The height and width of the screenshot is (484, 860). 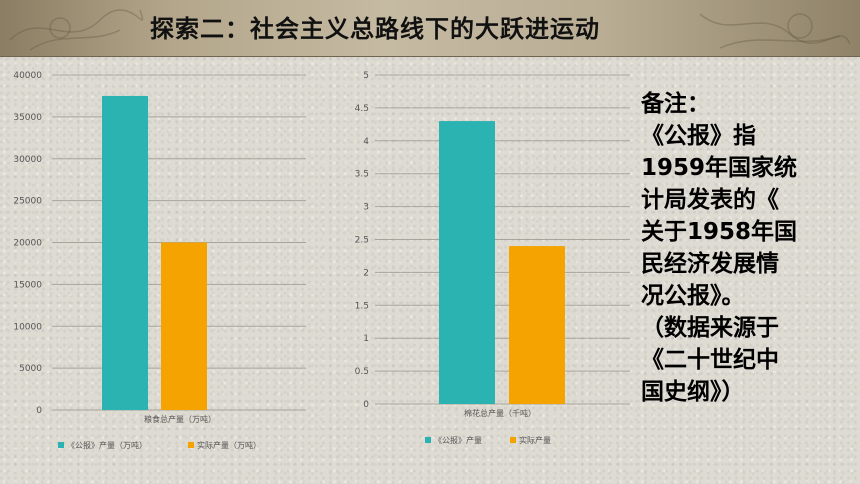 I want to click on note-line: 况公报》。, so click(x=693, y=296).